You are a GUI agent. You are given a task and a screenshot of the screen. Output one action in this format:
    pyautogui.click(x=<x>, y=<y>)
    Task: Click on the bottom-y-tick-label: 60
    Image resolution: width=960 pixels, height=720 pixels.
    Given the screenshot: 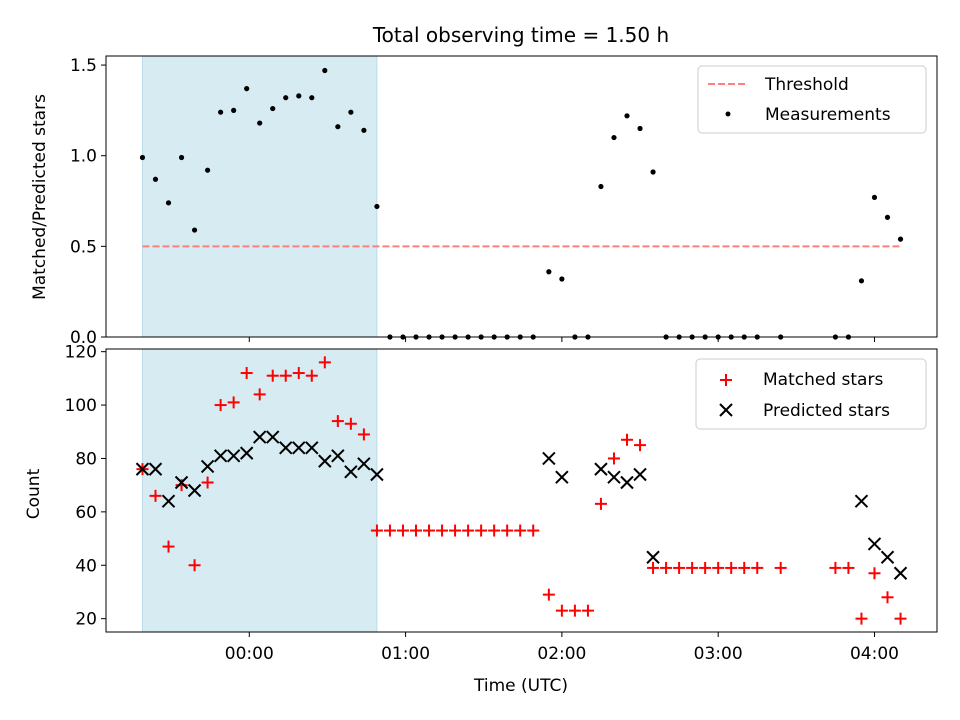 What is the action you would take?
    pyautogui.click(x=86, y=513)
    